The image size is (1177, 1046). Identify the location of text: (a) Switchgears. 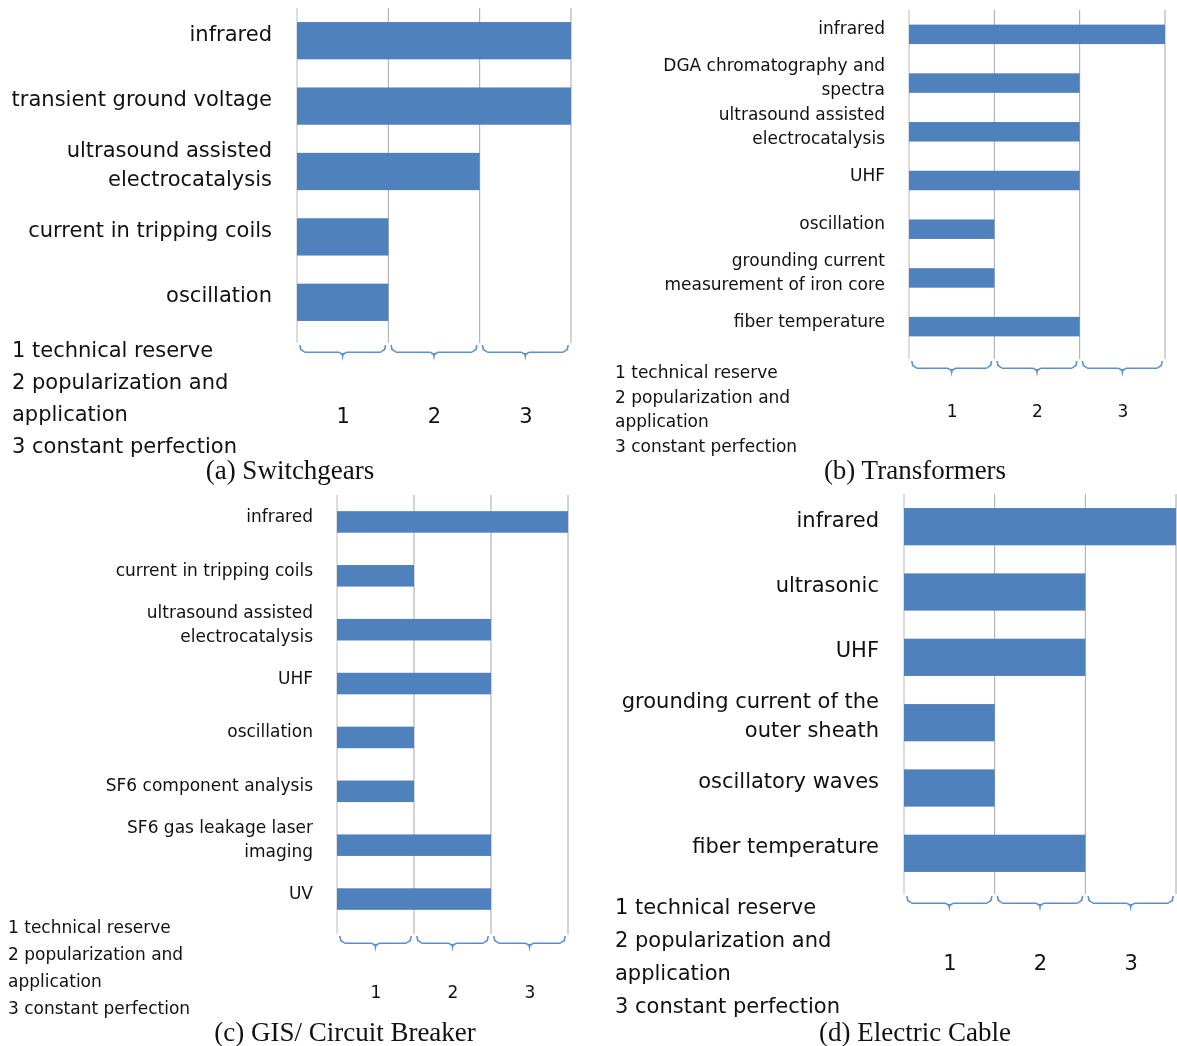
(290, 470).